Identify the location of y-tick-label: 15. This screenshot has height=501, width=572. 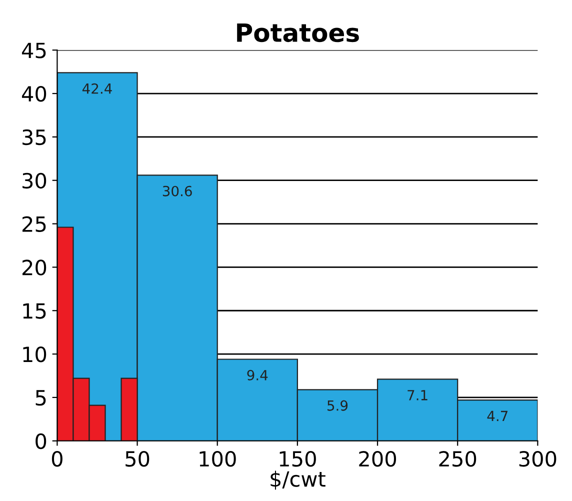
(34, 311).